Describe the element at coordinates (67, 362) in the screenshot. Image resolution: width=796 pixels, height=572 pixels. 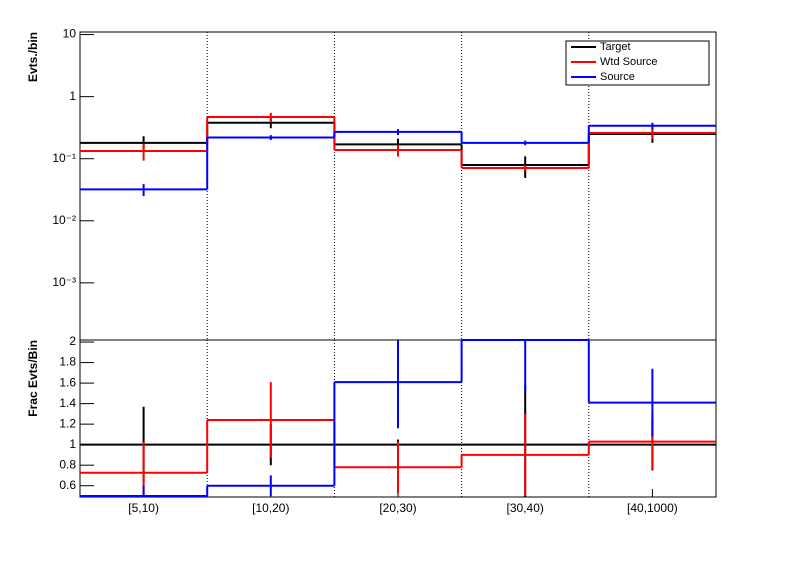
I see `y-tick-label: 1.8` at that location.